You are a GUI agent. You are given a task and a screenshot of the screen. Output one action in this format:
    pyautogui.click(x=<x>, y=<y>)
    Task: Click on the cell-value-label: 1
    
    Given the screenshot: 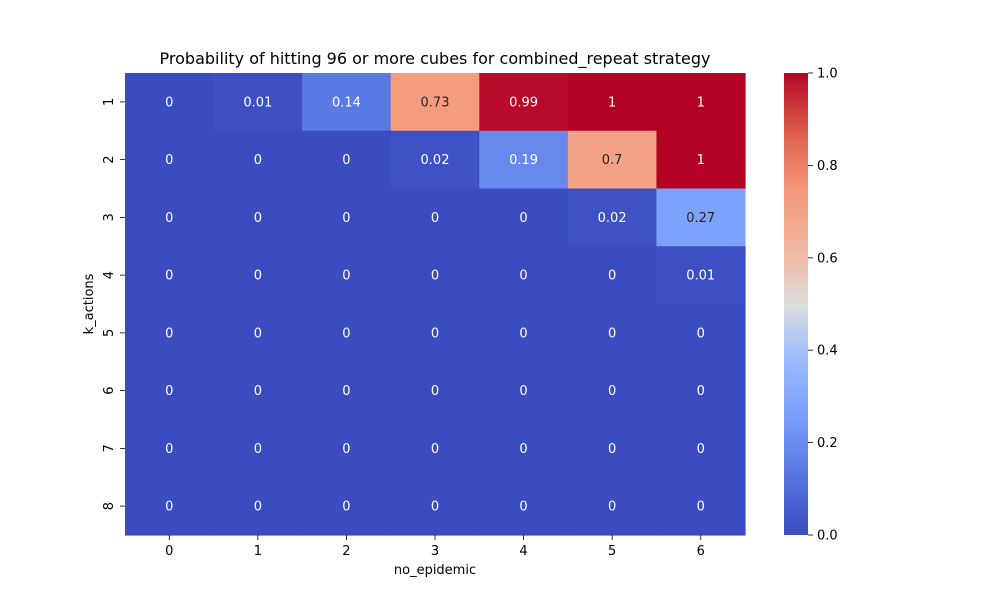 What is the action you would take?
    pyautogui.click(x=701, y=160)
    